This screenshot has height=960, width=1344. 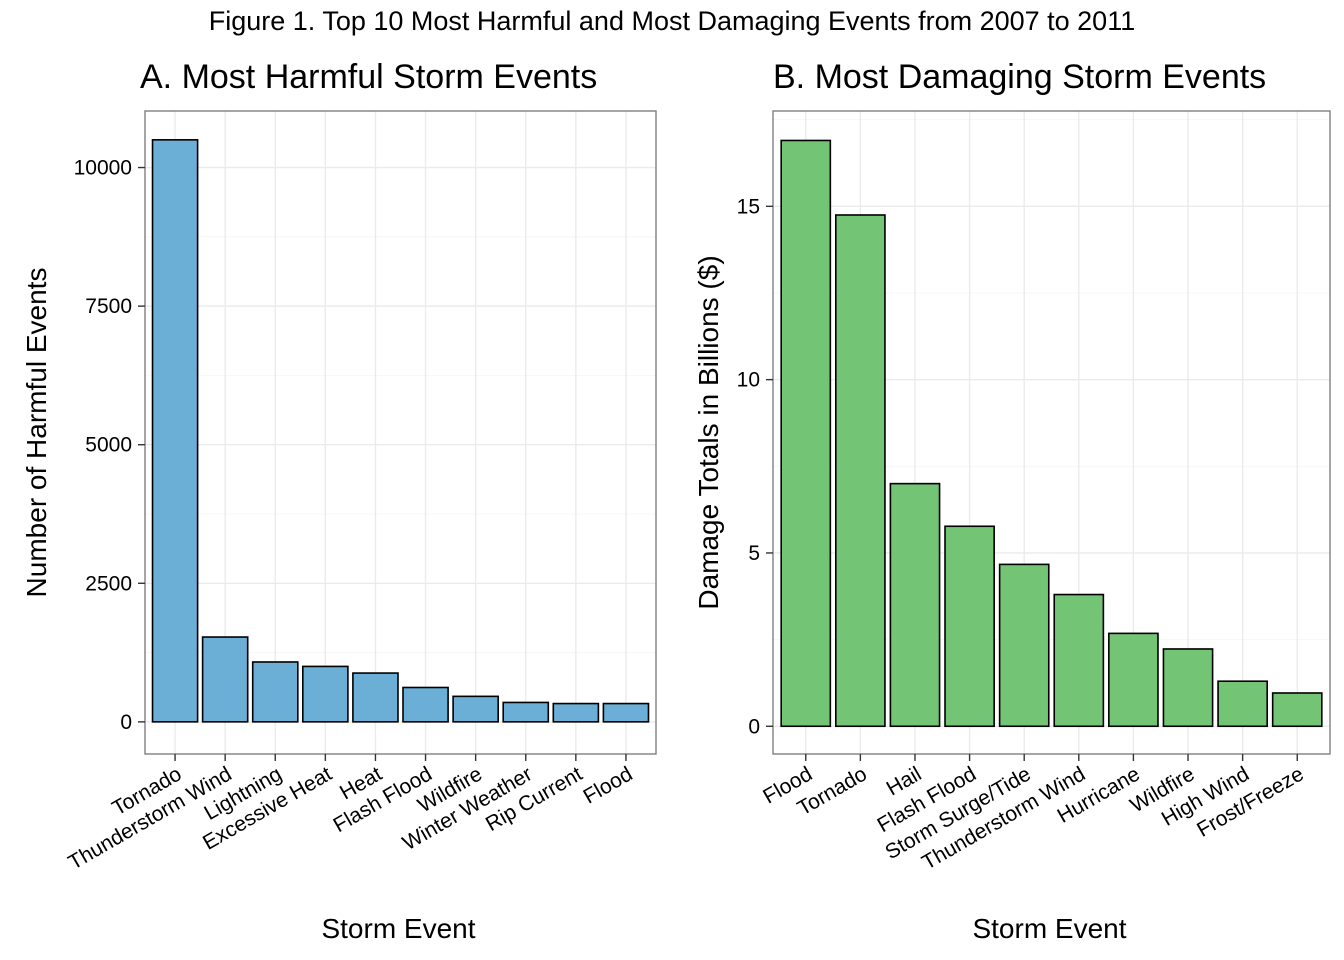 I want to click on y-tick-label: 2500, so click(x=108, y=583).